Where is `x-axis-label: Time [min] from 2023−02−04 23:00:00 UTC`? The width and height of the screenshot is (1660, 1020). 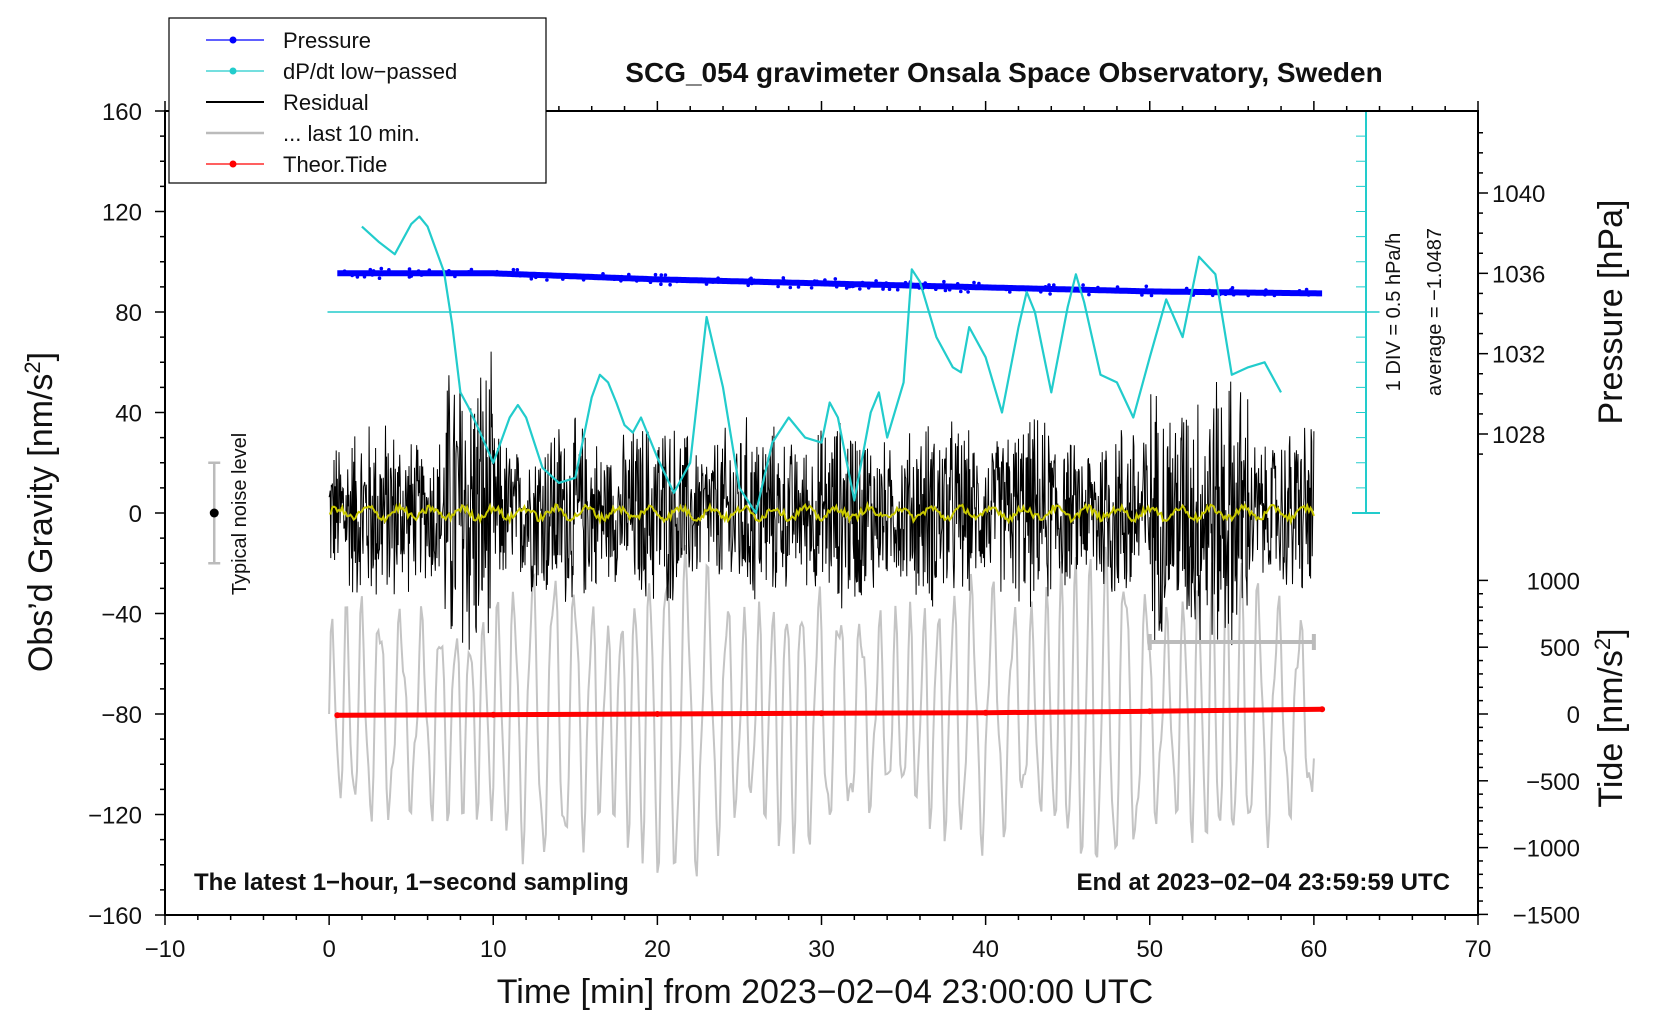
x-axis-label: Time [min] from 2023−02−04 23:00:00 UTC is located at coordinates (825, 992).